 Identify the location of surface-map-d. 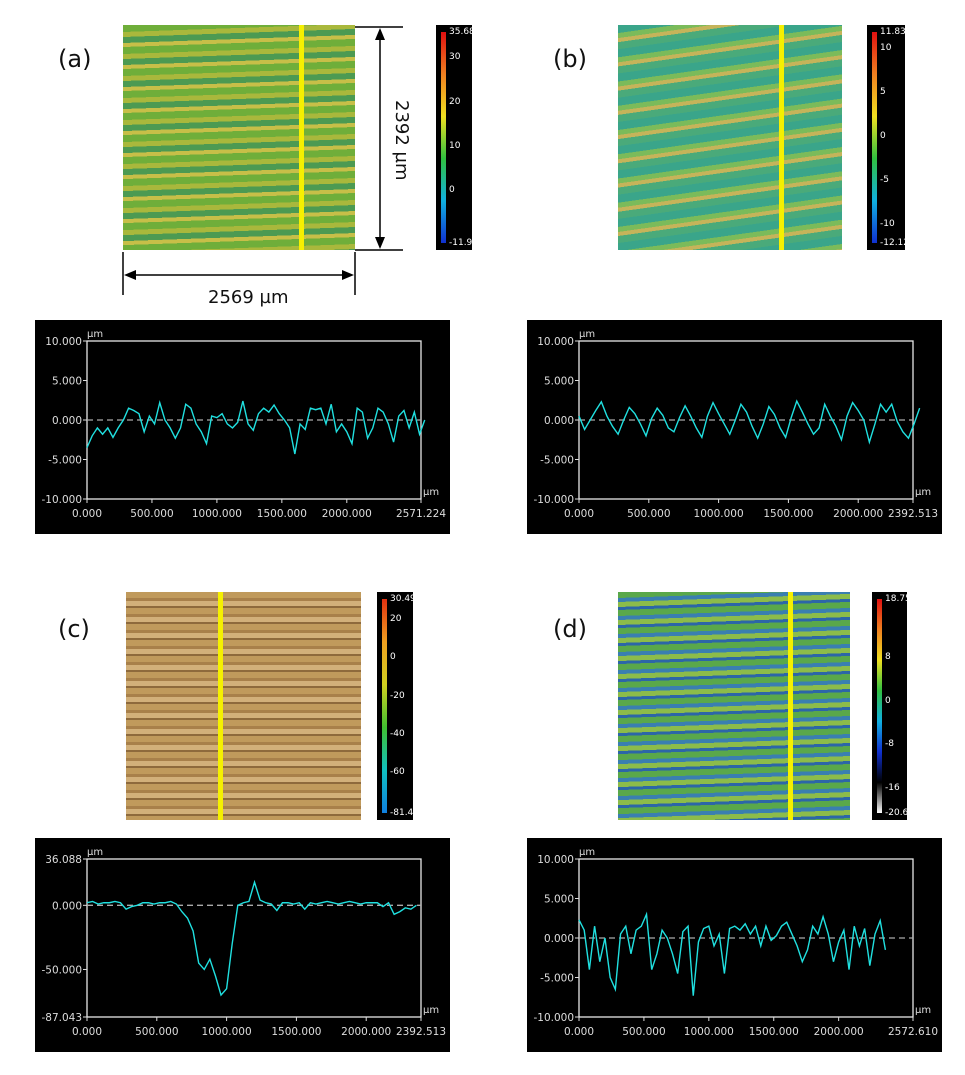
(734, 706).